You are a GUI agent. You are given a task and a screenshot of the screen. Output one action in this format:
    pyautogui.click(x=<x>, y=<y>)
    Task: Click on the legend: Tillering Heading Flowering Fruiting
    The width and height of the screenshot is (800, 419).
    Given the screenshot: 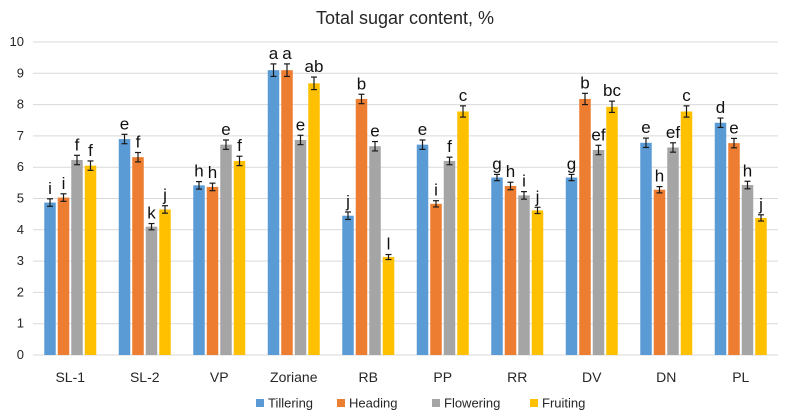 What is the action you would take?
    pyautogui.click(x=420, y=403)
    